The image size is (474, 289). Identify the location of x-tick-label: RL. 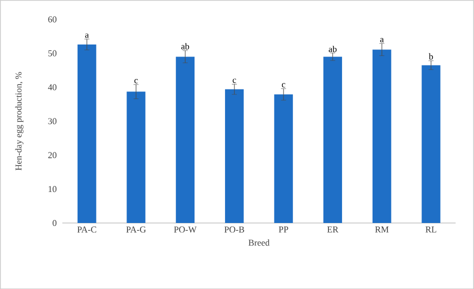
(431, 229).